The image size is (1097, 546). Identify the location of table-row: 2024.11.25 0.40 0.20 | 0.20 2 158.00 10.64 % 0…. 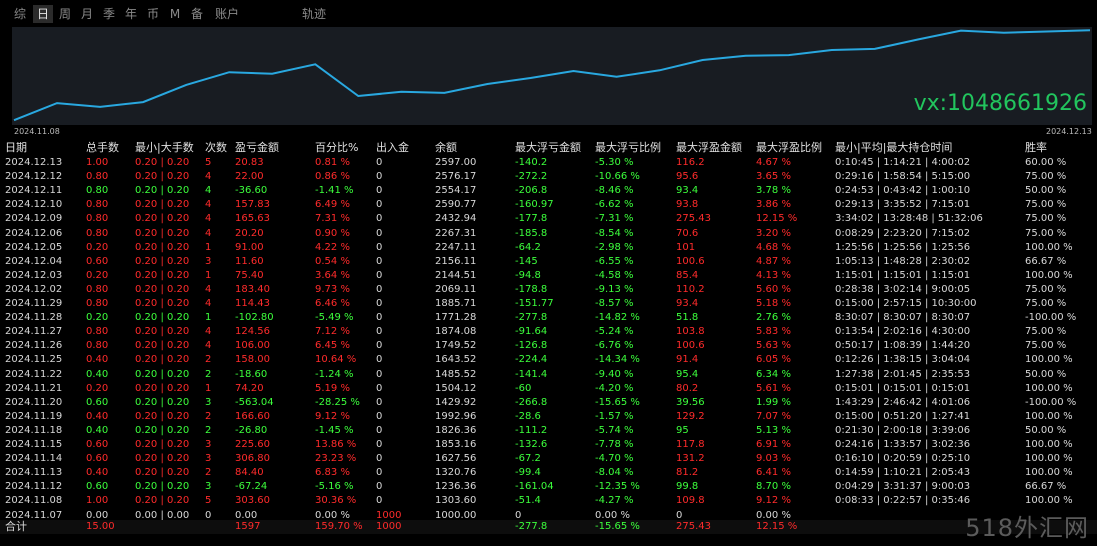
(548, 360).